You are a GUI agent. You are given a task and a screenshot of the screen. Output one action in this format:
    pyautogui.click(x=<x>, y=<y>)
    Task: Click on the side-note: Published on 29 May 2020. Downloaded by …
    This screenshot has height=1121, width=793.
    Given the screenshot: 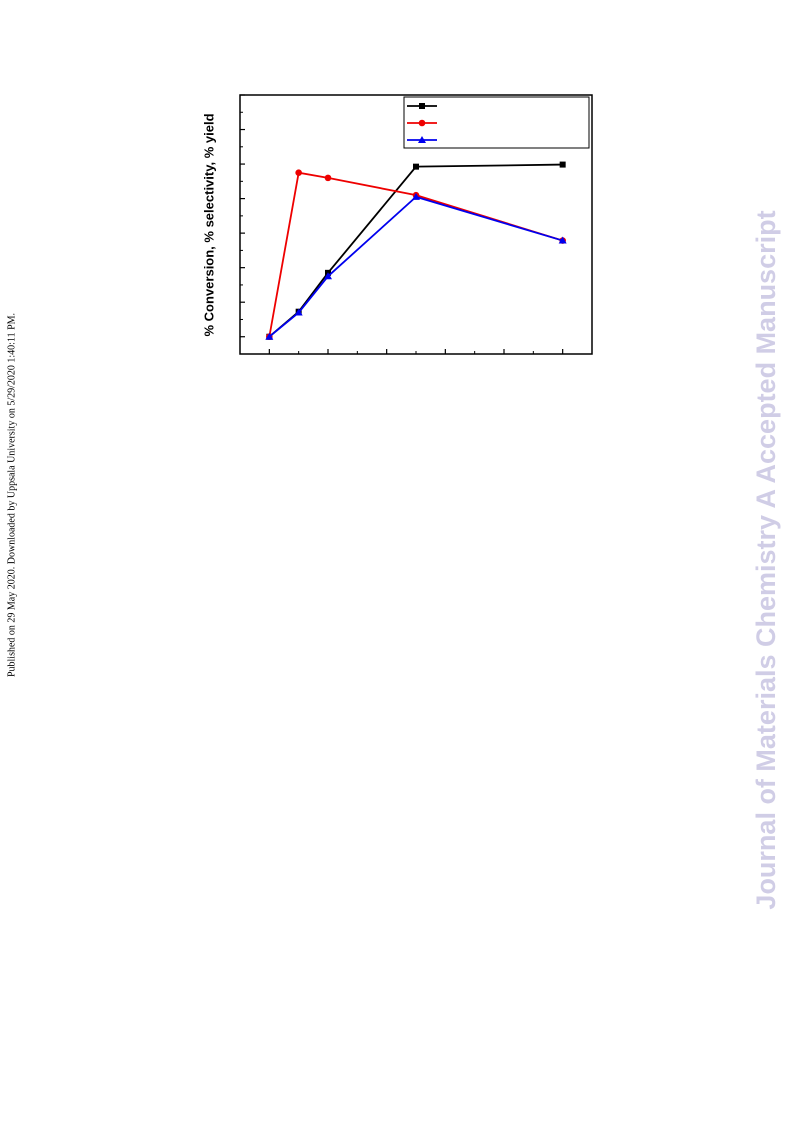 What is the action you would take?
    pyautogui.click(x=11, y=495)
    